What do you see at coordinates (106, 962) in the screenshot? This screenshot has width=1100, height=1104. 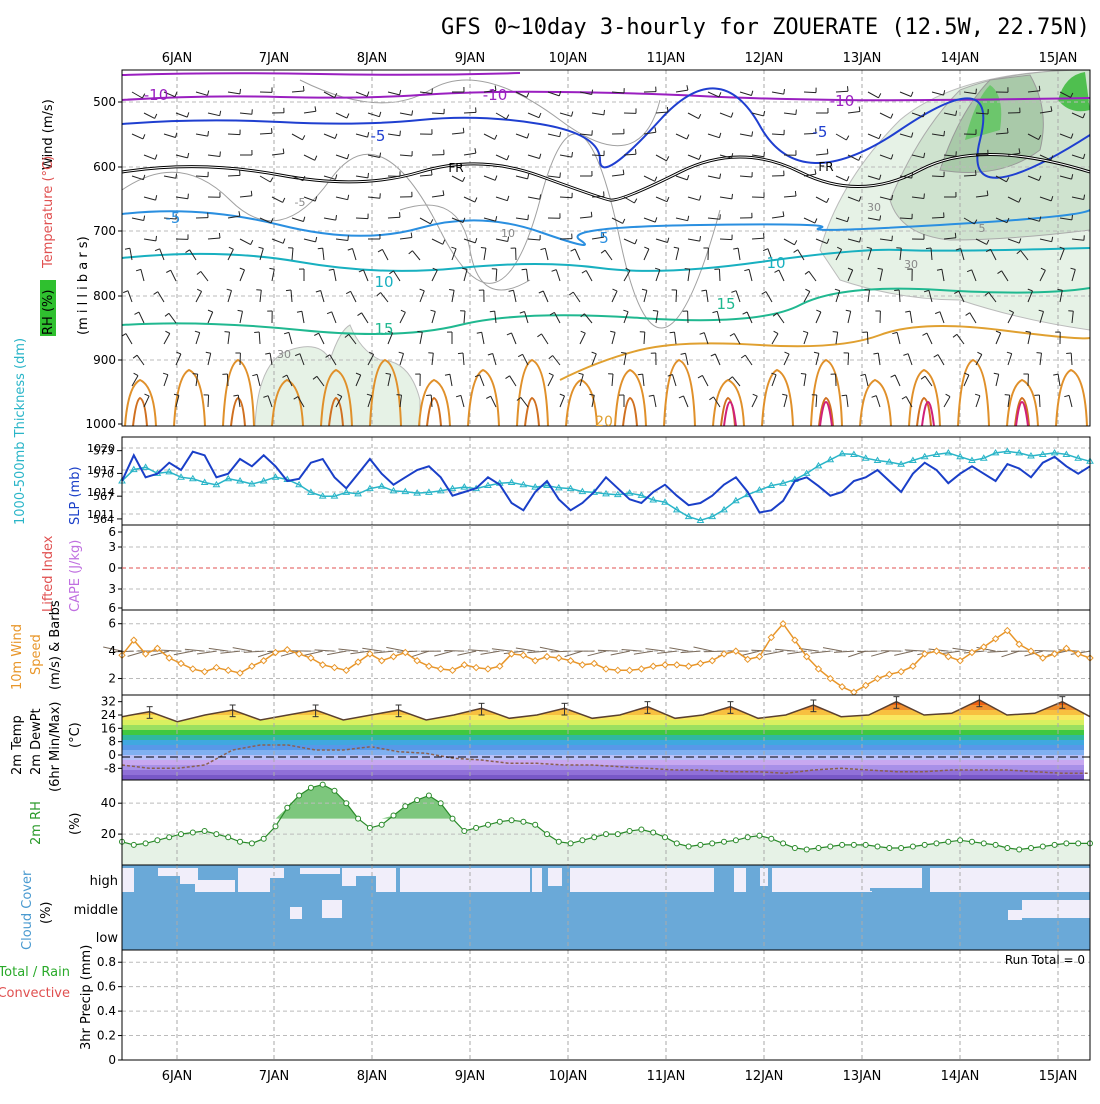 I see `y-tick-label: 0.8` at bounding box center [106, 962].